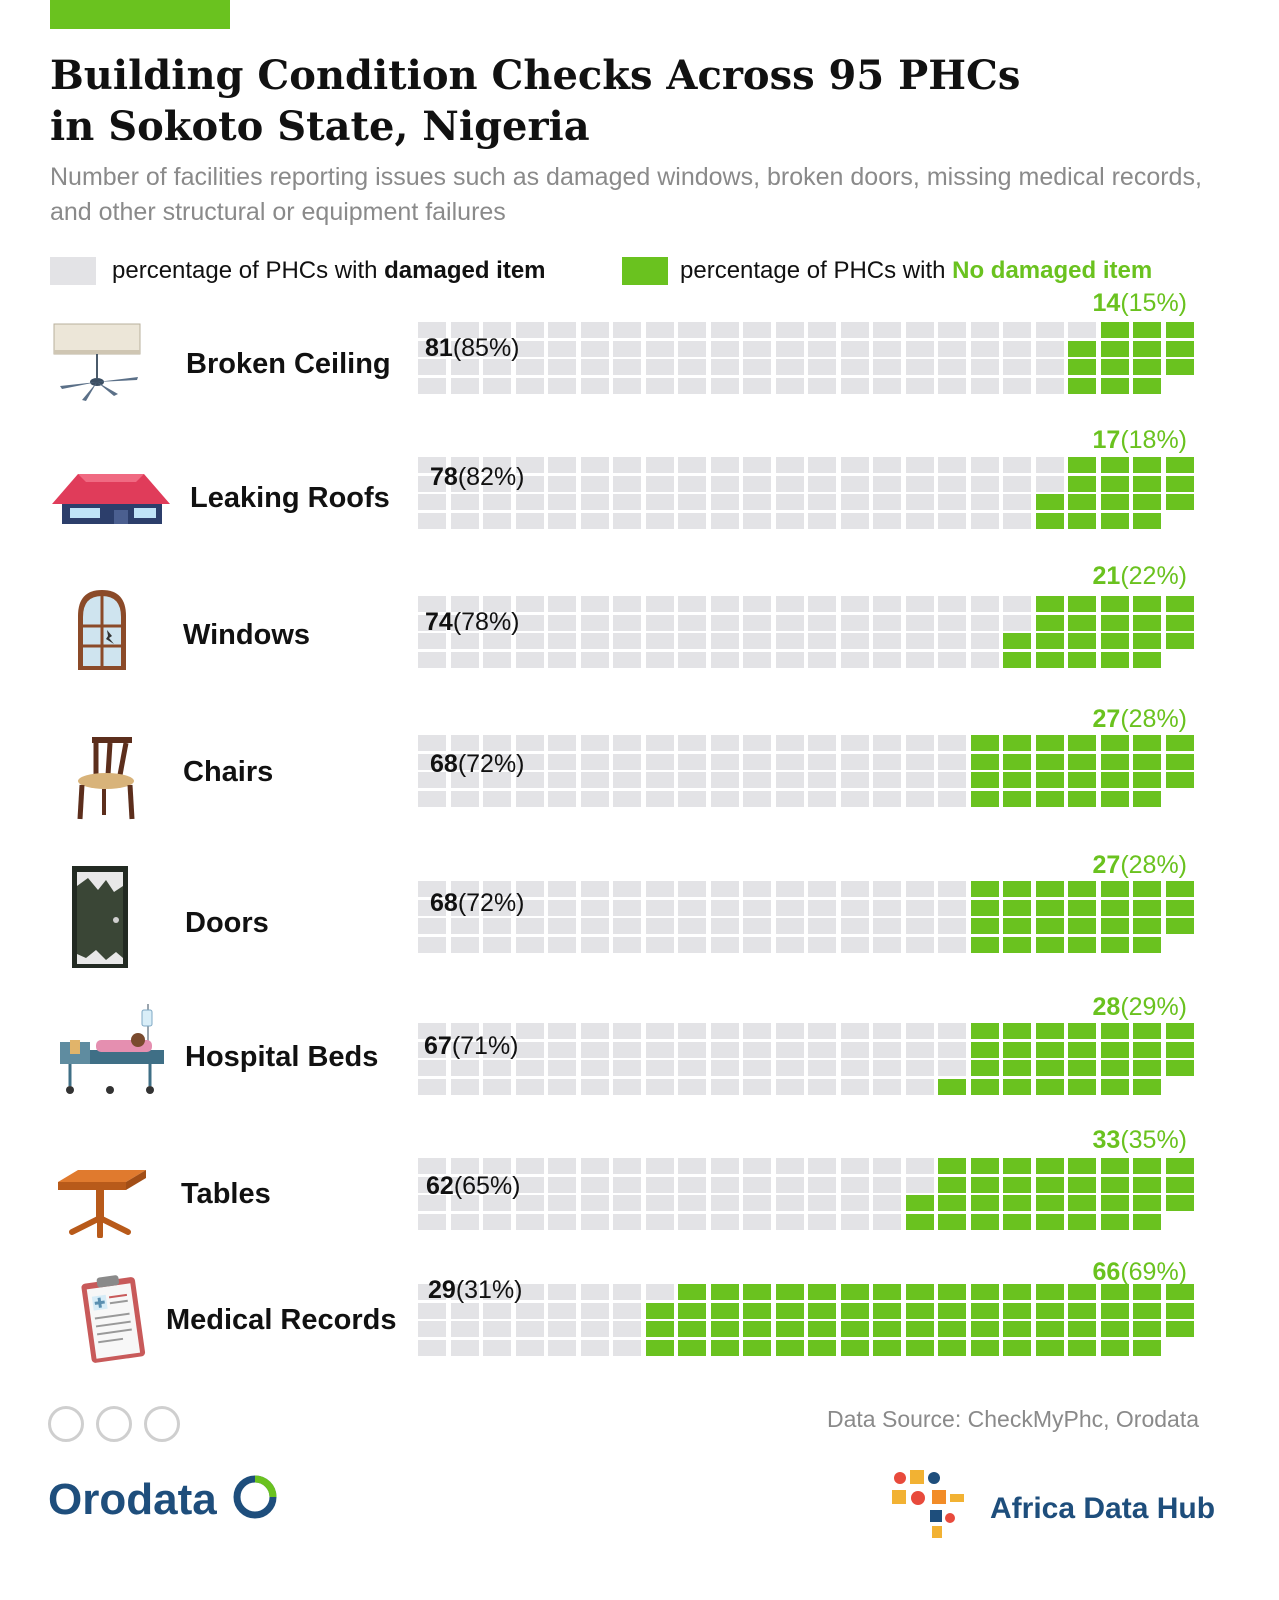 The height and width of the screenshot is (1600, 1279). What do you see at coordinates (806, 493) in the screenshot?
I see `waffle-grid-leaking-roofs` at bounding box center [806, 493].